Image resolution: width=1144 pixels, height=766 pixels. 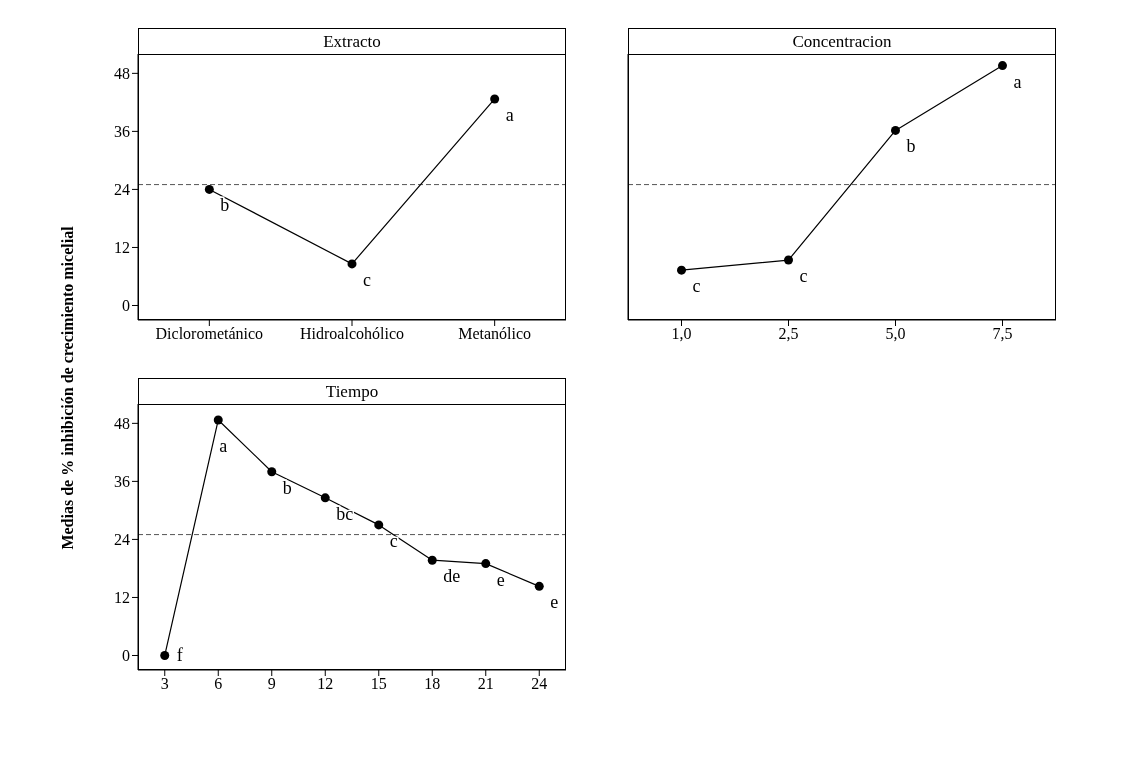 I want to click on x-tick-label: 15, so click(x=378, y=684).